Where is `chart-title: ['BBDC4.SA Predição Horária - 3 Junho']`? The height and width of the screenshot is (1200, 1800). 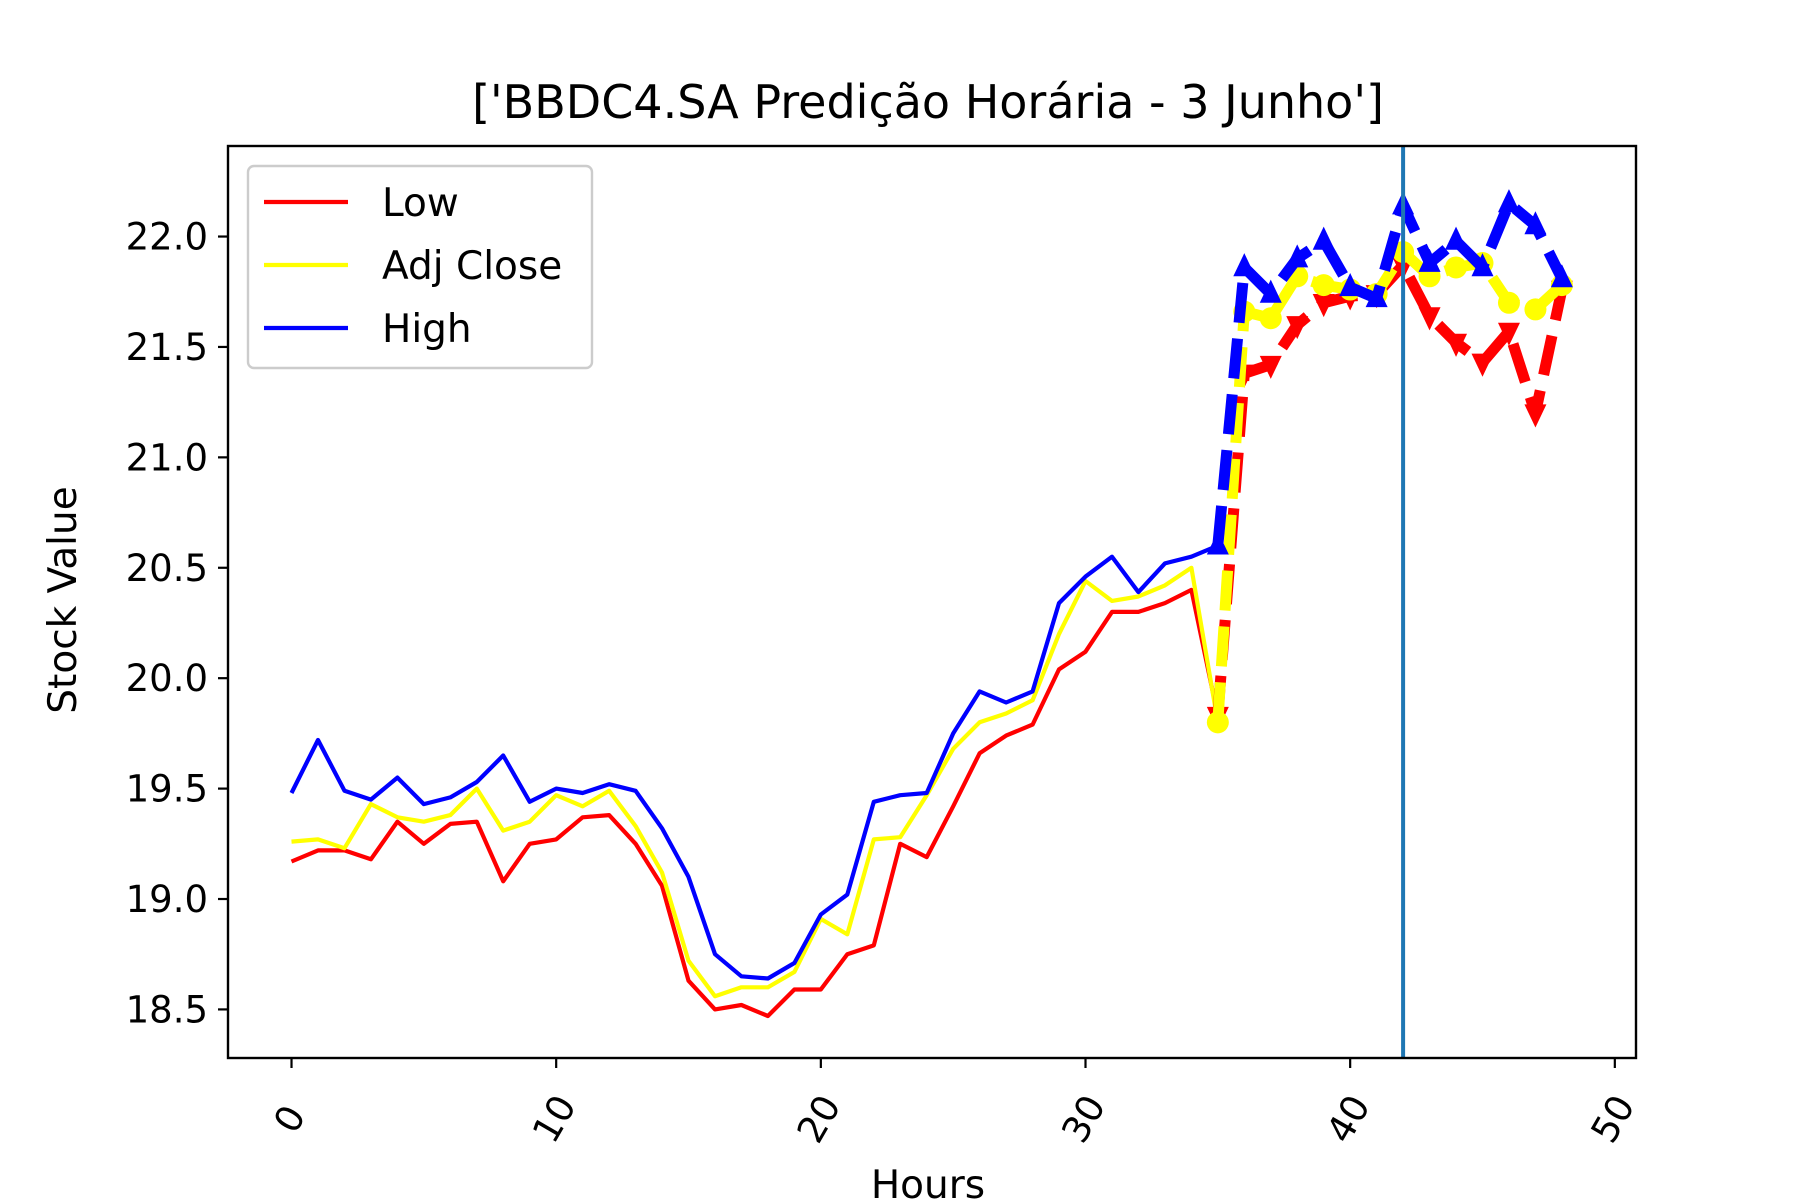
chart-title: ['BBDC4.SA Predição Horária - 3 Junho'] is located at coordinates (928, 102).